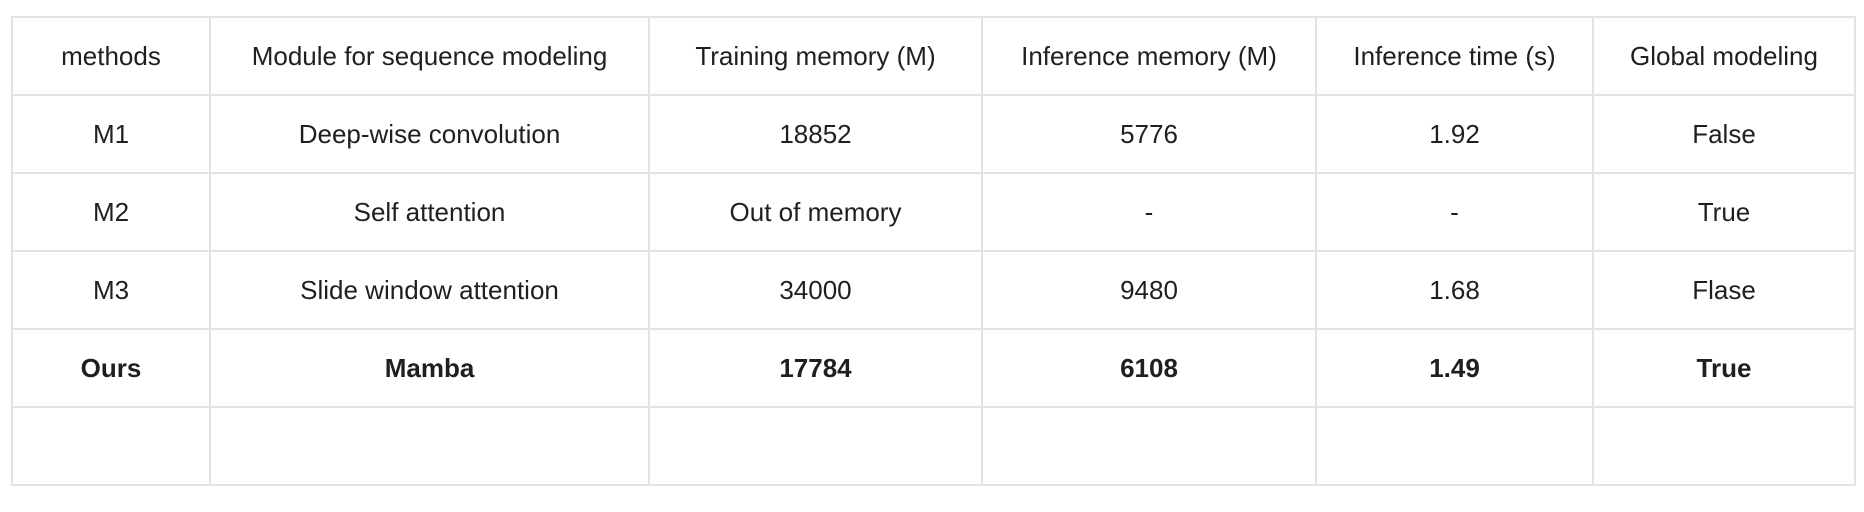  Describe the element at coordinates (1454, 368) in the screenshot. I see `table-cell: 1.49` at that location.